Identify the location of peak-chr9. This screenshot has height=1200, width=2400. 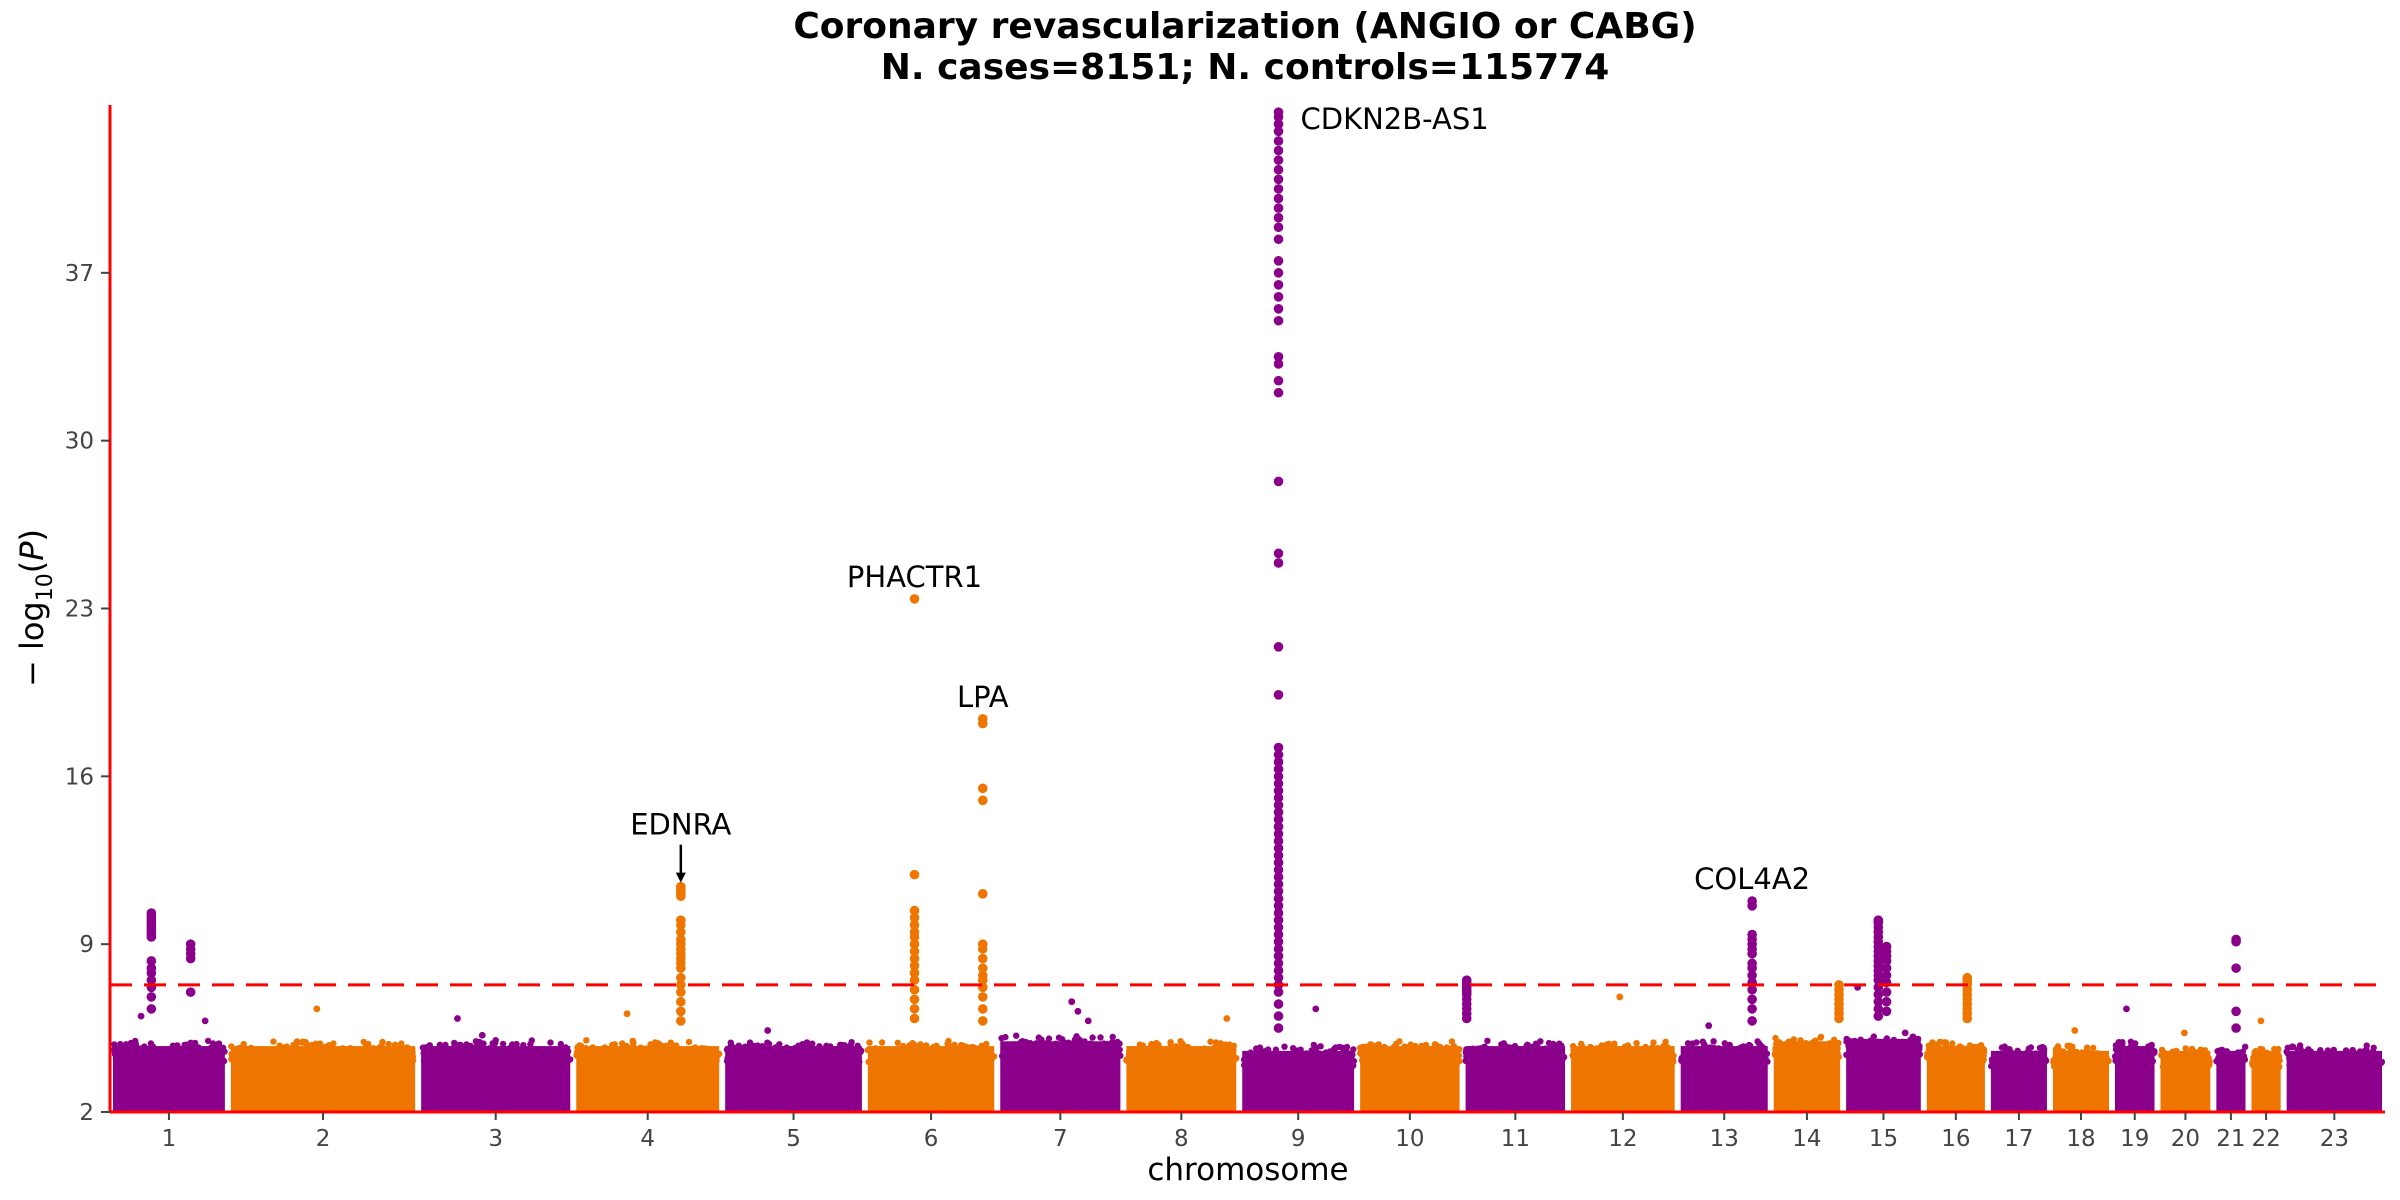
(1278, 570).